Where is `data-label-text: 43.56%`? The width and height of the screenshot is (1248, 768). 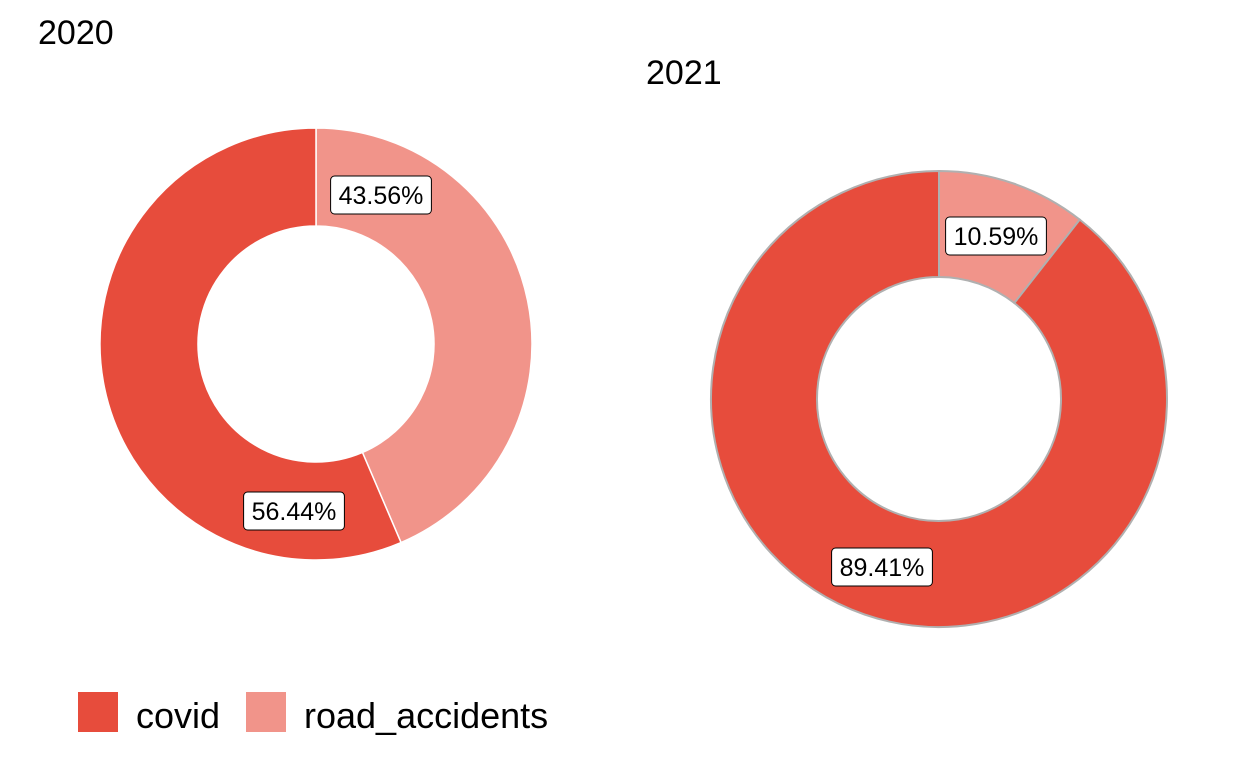 data-label-text: 43.56% is located at coordinates (381, 196).